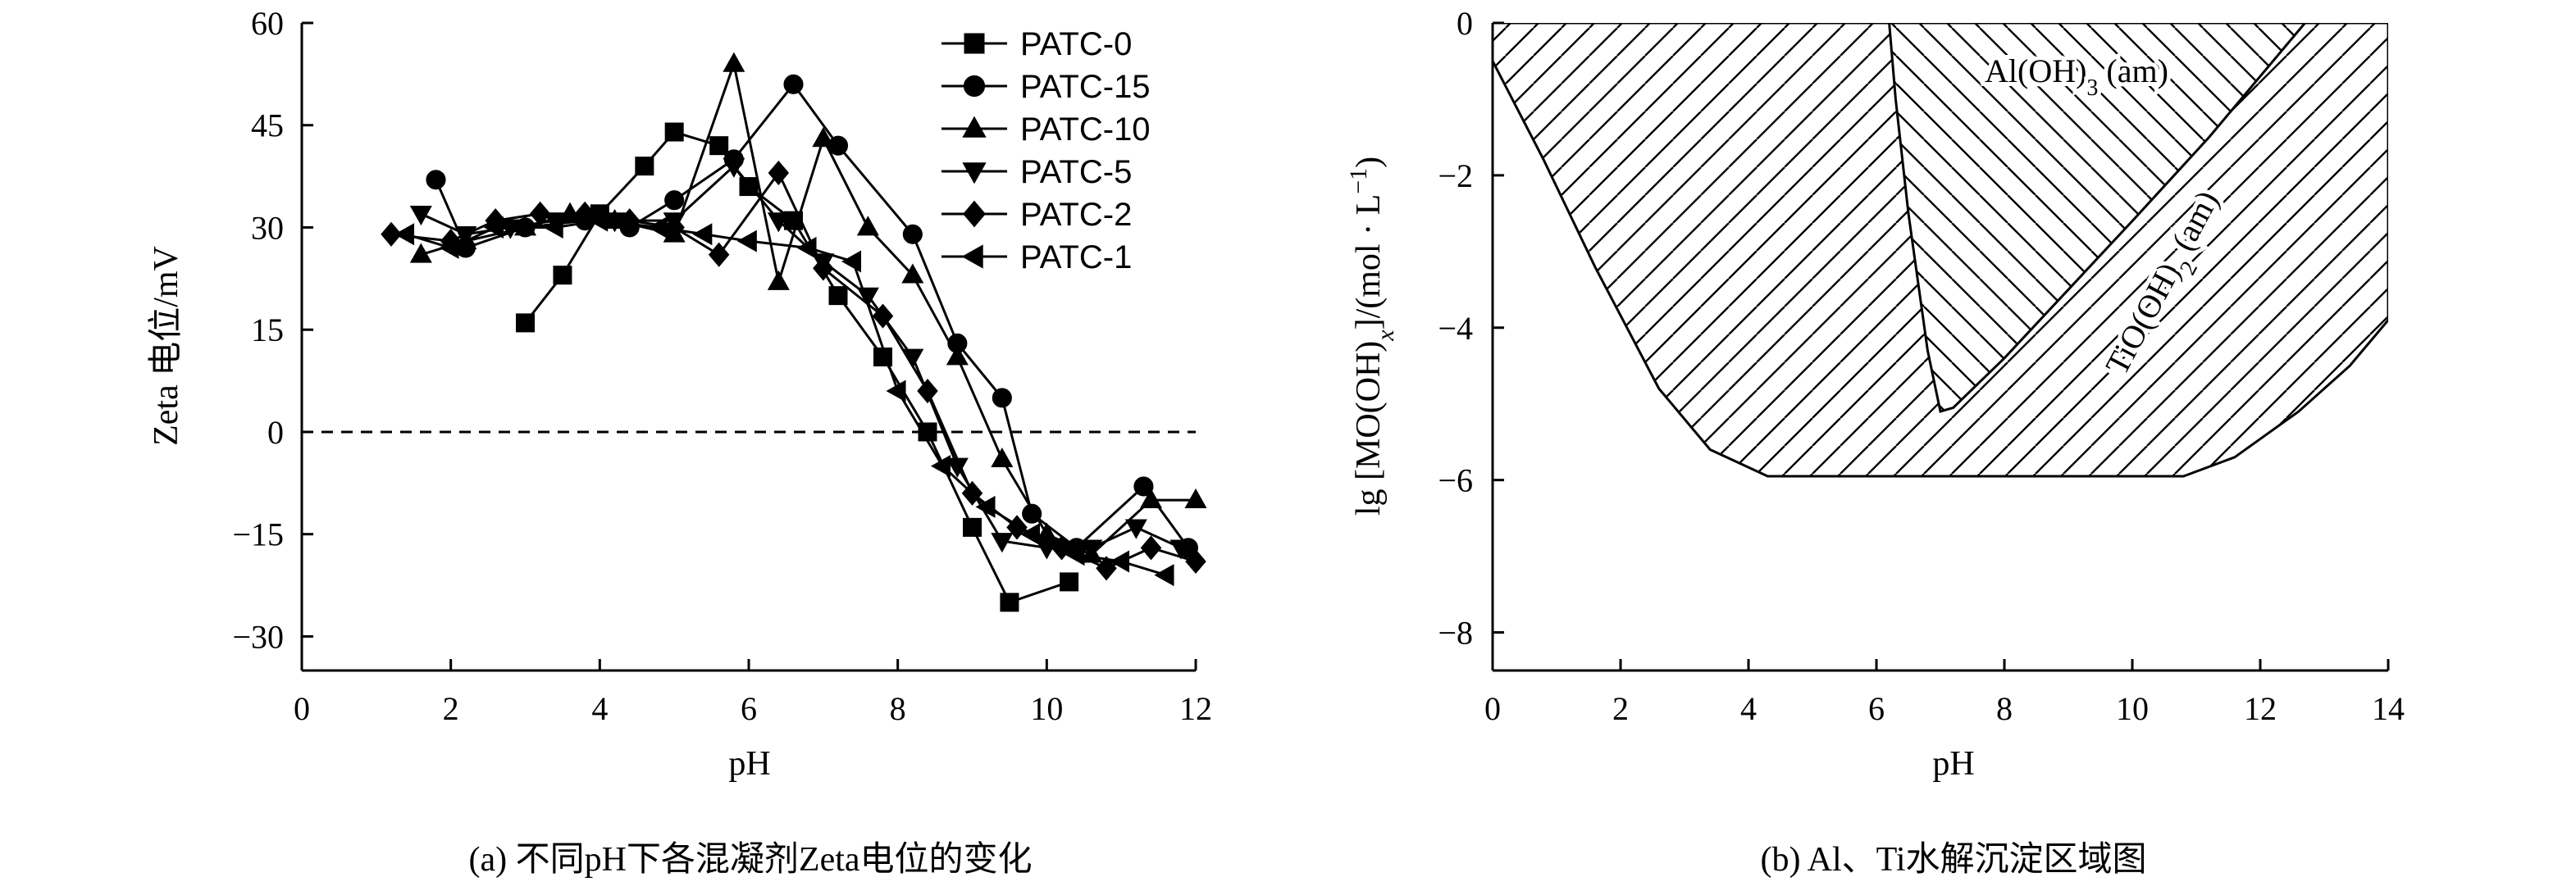 The width and height of the screenshot is (2576, 891). Describe the element at coordinates (1455, 634) in the screenshot. I see `chart-b-y-tick-label: −8` at that location.